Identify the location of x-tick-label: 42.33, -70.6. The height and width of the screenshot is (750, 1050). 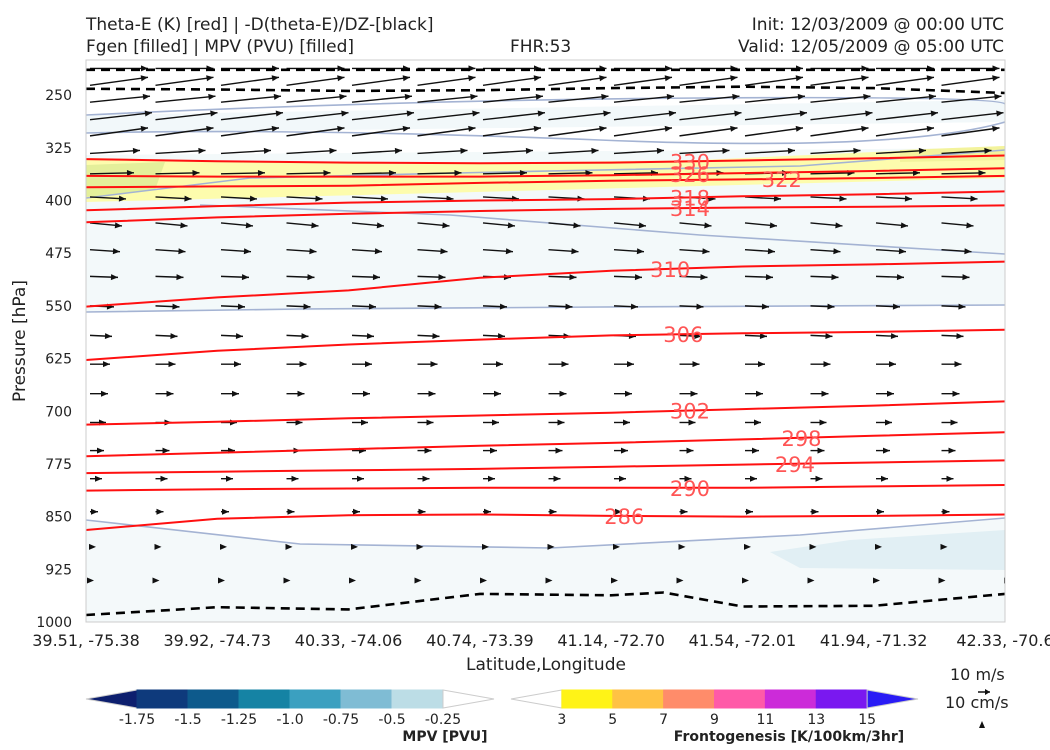
(1003, 640).